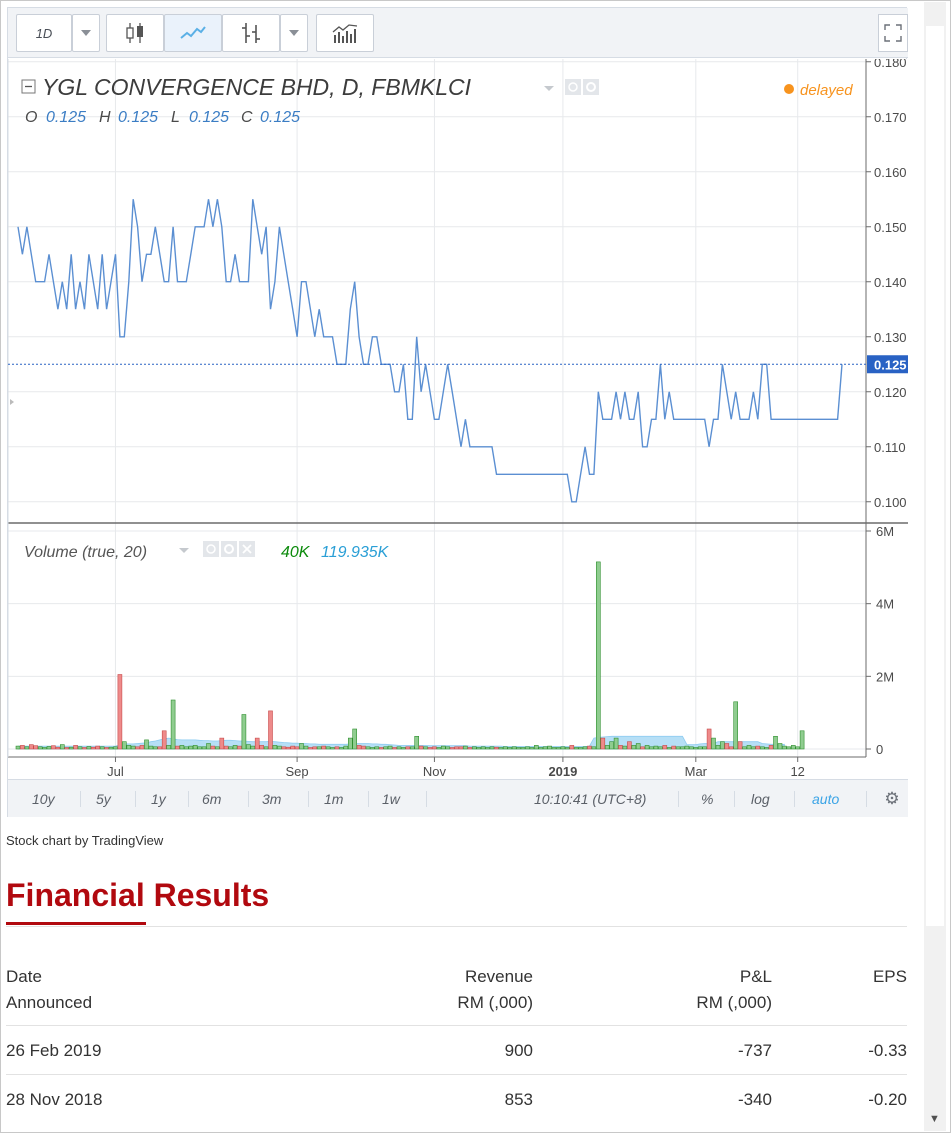  What do you see at coordinates (105, 117) in the screenshot?
I see `high-label: H` at bounding box center [105, 117].